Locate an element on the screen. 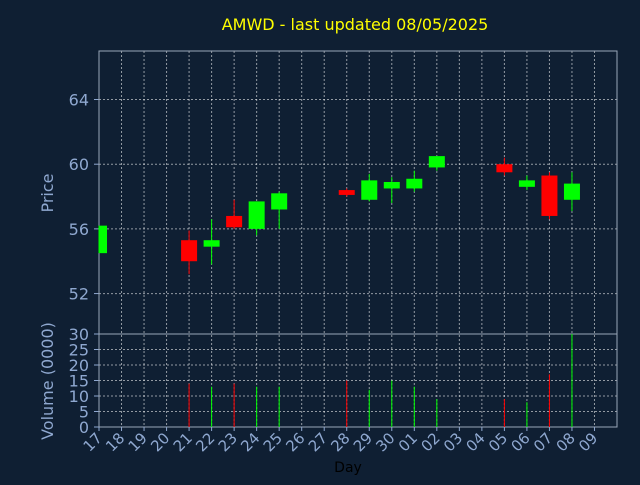 The width and height of the screenshot is (640, 485). volume-tick-label: 0 is located at coordinates (84, 427).